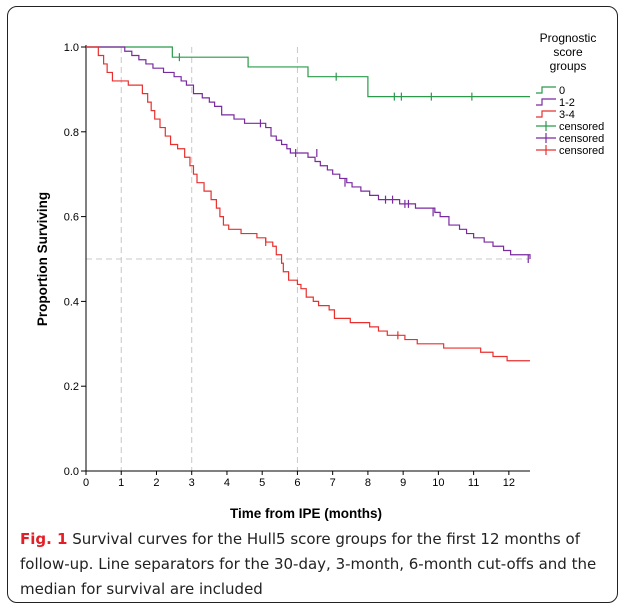 This screenshot has height=611, width=627. What do you see at coordinates (403, 483) in the screenshot?
I see `x-tick-label: 9` at bounding box center [403, 483].